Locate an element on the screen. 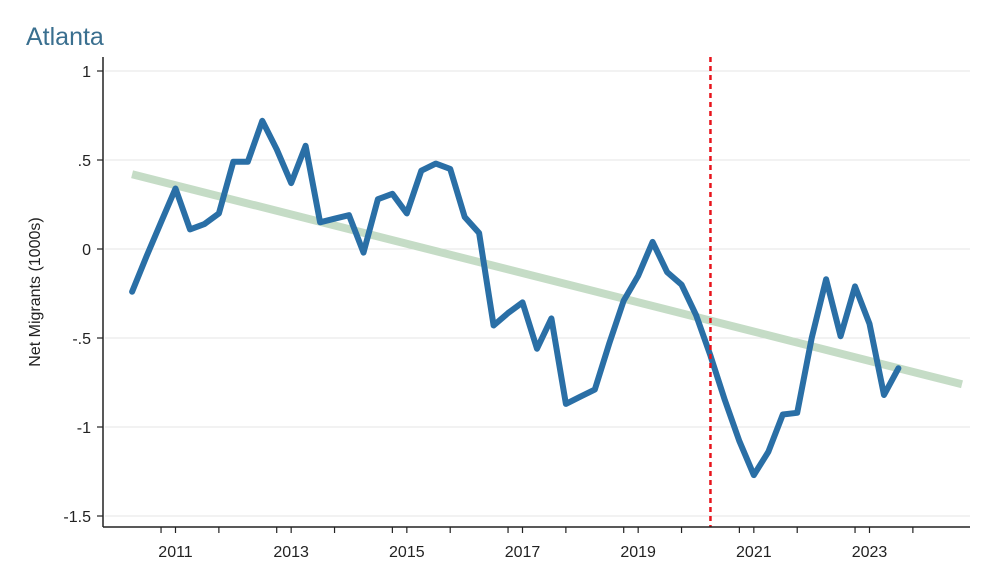 This screenshot has width=991, height=588. y-tick-label: 1 is located at coordinates (86, 72).